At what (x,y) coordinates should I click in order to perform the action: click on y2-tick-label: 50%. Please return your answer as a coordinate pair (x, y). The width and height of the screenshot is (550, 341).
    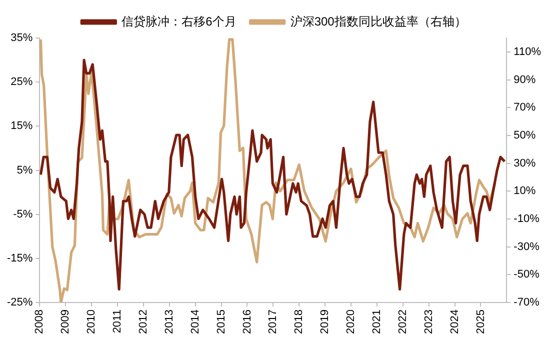
    Looking at the image, I should click on (525, 135).